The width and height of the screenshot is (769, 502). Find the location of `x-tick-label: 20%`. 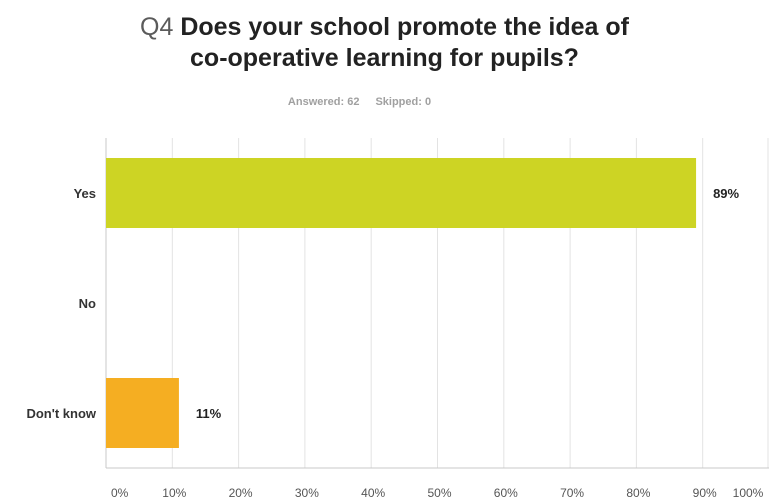

x-tick-label: 20% is located at coordinates (241, 493).